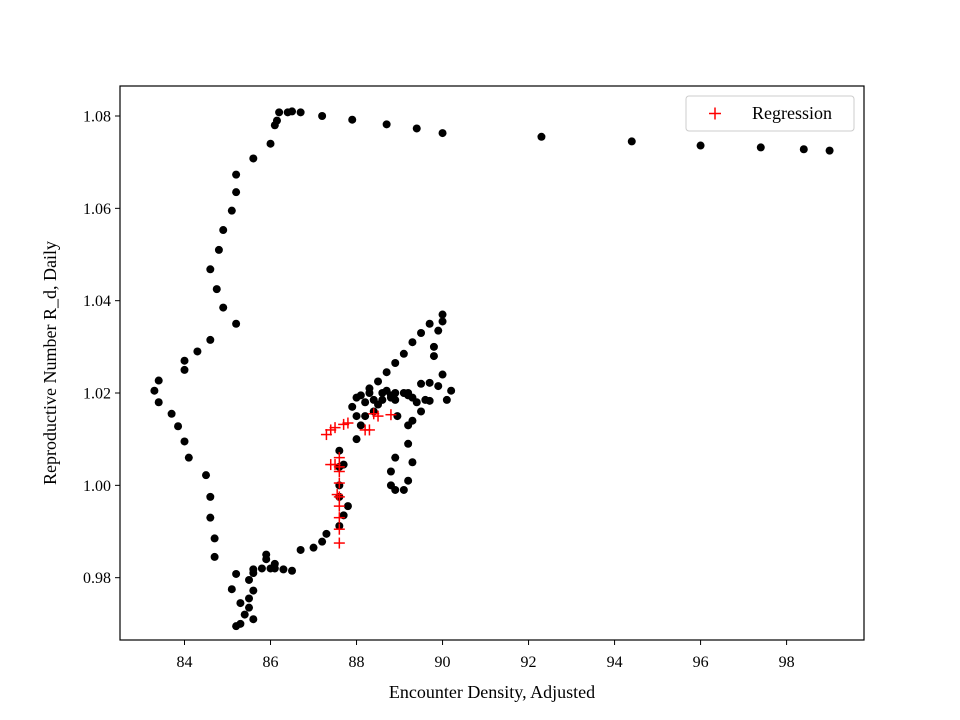 Image resolution: width=960 pixels, height=720 pixels. I want to click on legend-box, so click(770, 113).